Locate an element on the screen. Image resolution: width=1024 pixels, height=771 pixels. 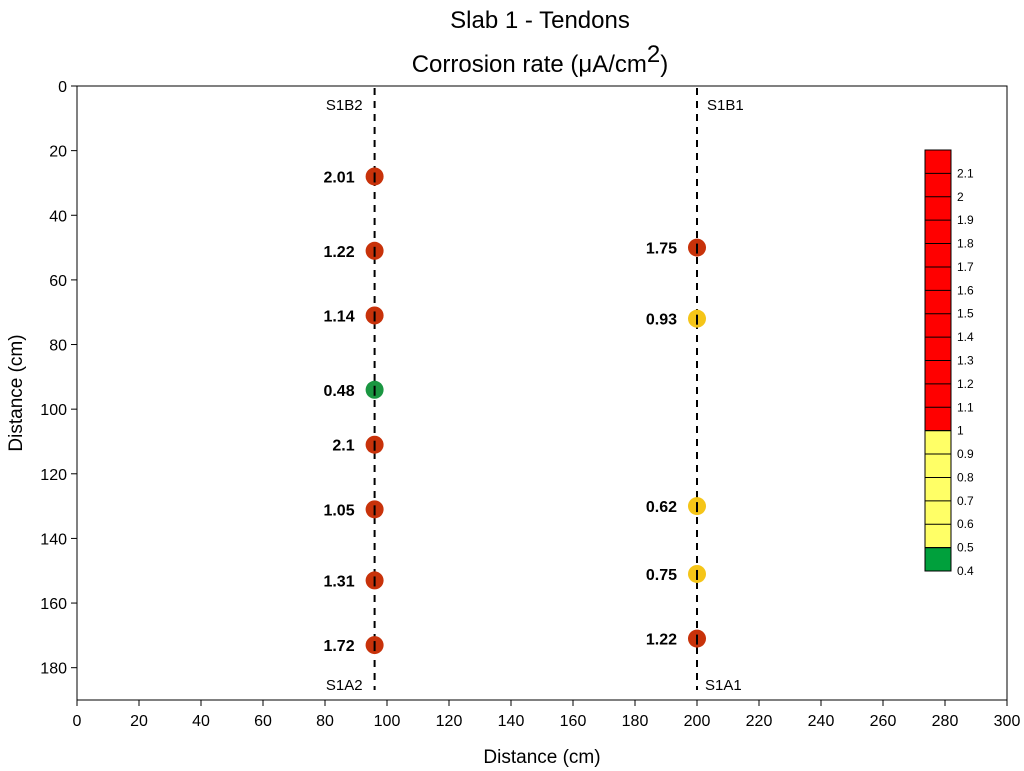
y-tick-label: 100 is located at coordinates (53, 410).